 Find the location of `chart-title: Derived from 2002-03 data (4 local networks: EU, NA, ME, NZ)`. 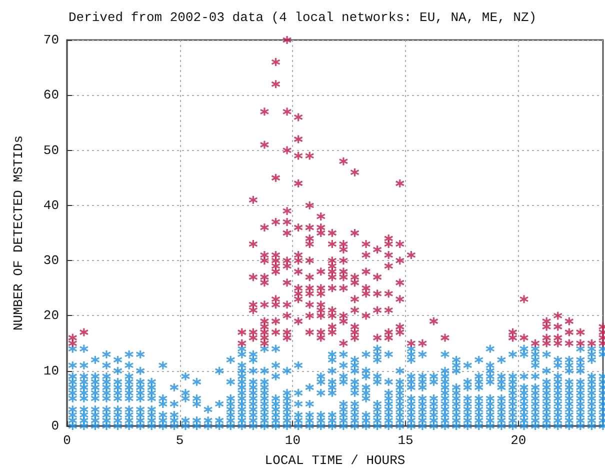

chart-title: Derived from 2002-03 data (4 local networks: EU, NA, ME, NZ) is located at coordinates (302, 17).